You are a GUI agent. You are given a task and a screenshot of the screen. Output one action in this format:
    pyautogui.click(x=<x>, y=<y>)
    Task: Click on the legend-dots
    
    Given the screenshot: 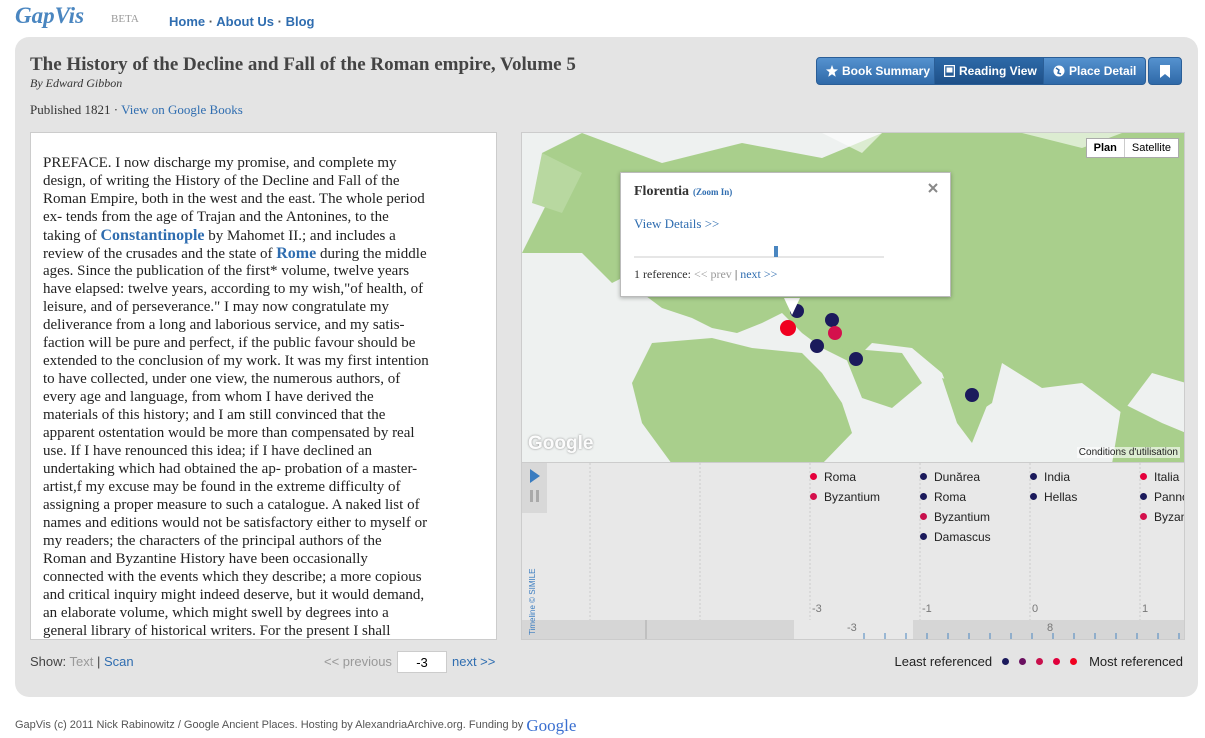 What is the action you would take?
    pyautogui.click(x=1040, y=661)
    